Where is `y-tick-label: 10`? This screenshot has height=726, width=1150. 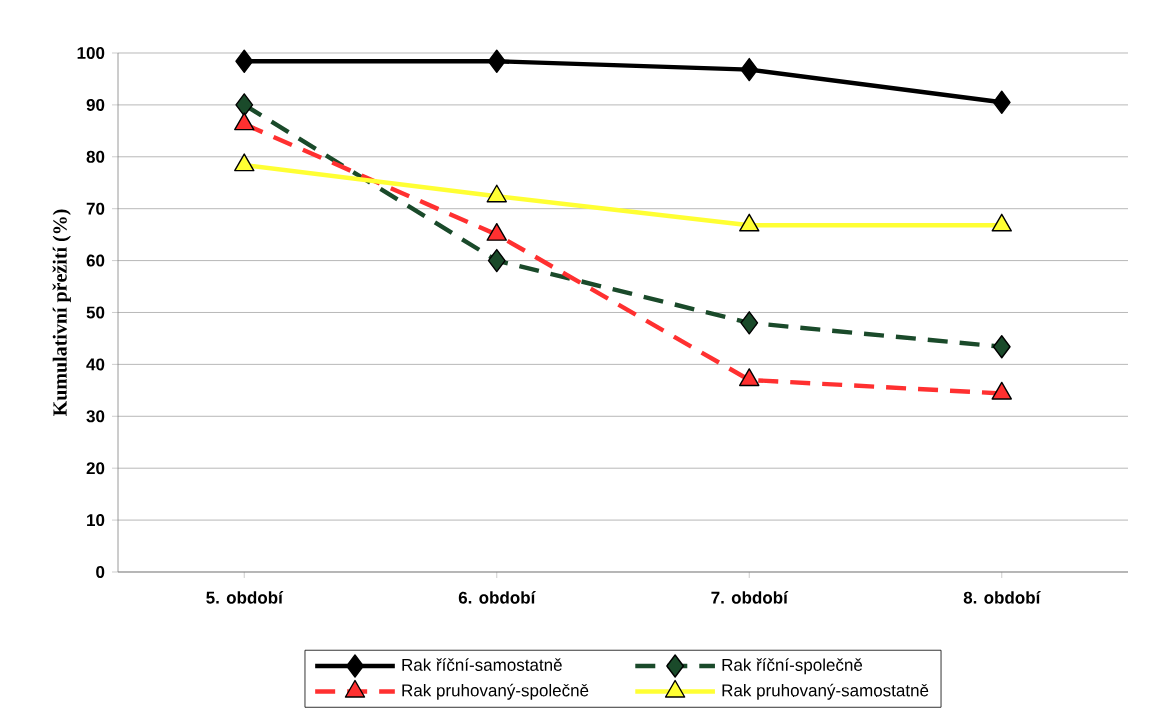
y-tick-label: 10 is located at coordinates (96, 520).